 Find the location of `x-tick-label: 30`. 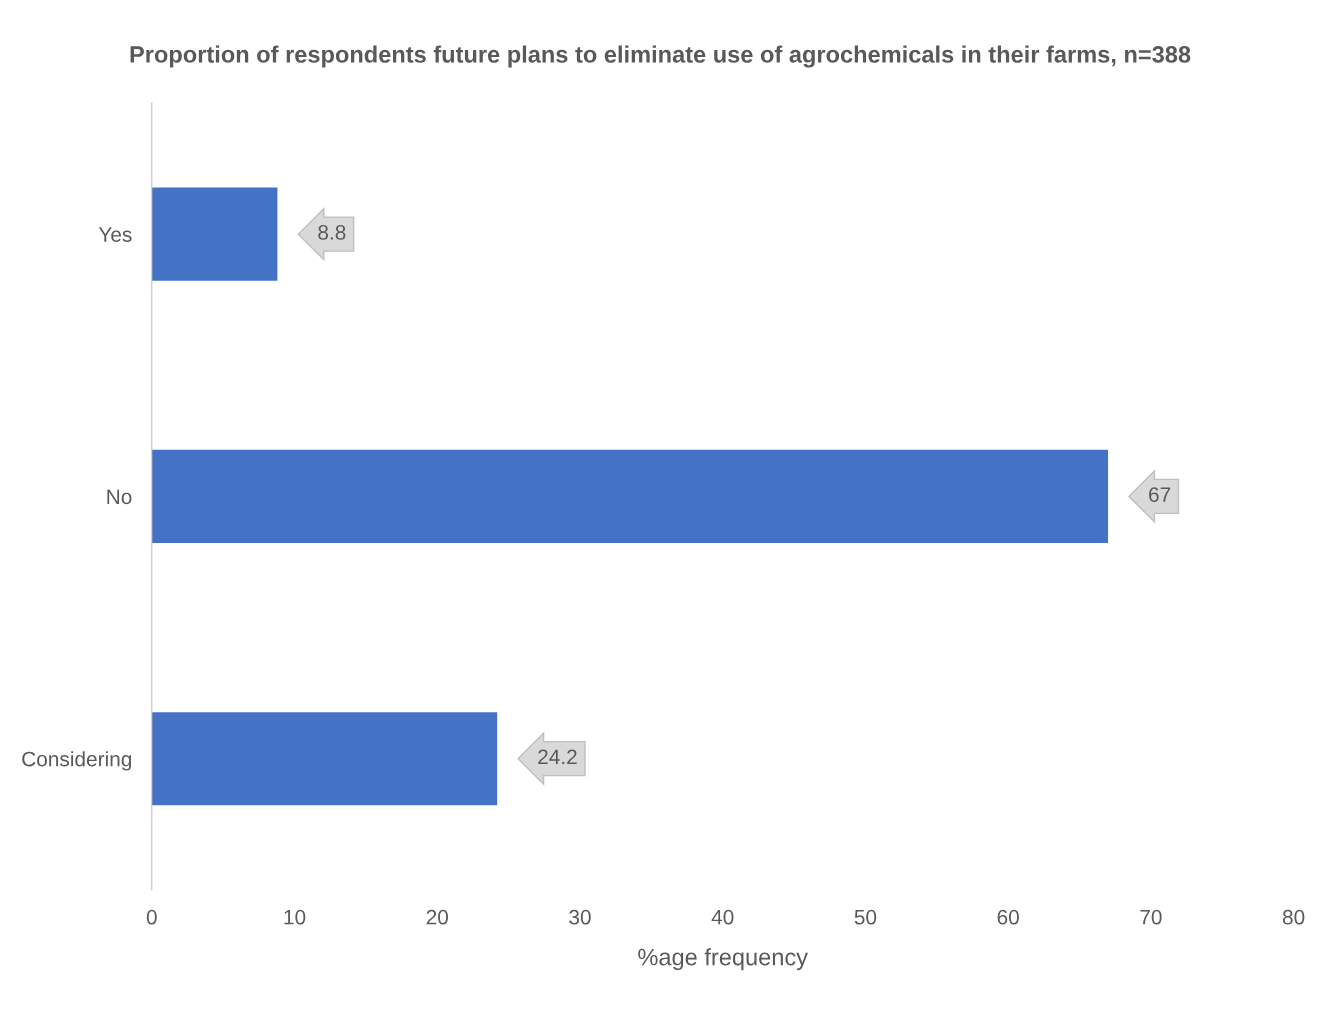

x-tick-label: 30 is located at coordinates (580, 917).